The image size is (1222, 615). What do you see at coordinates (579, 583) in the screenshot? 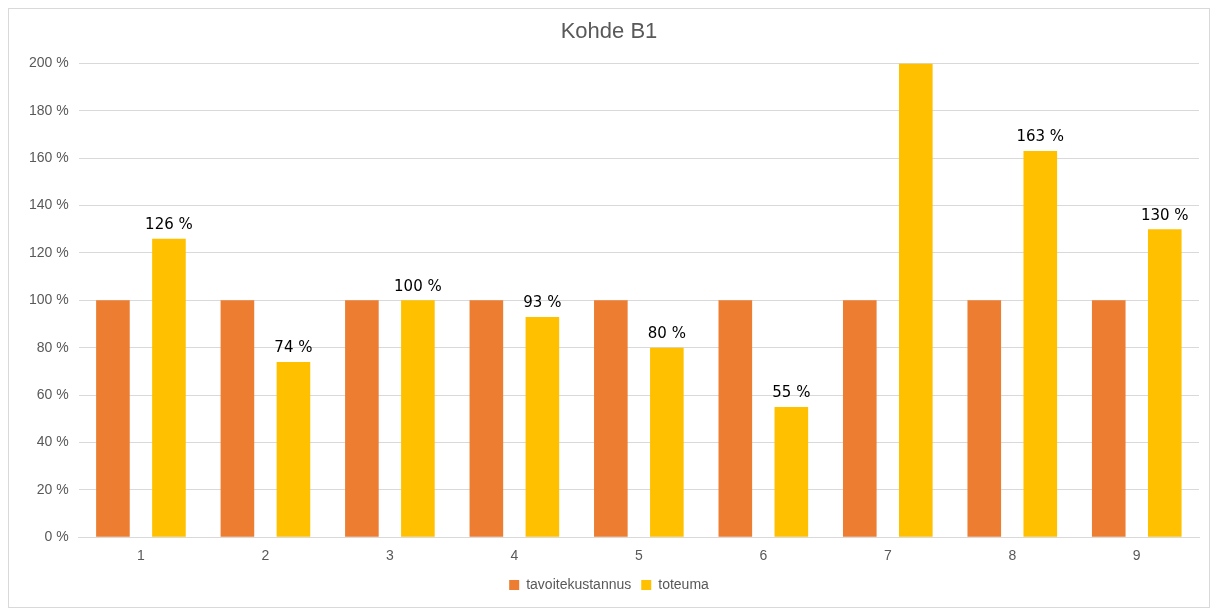
I see `legend-label: tavoitekustannus` at bounding box center [579, 583].